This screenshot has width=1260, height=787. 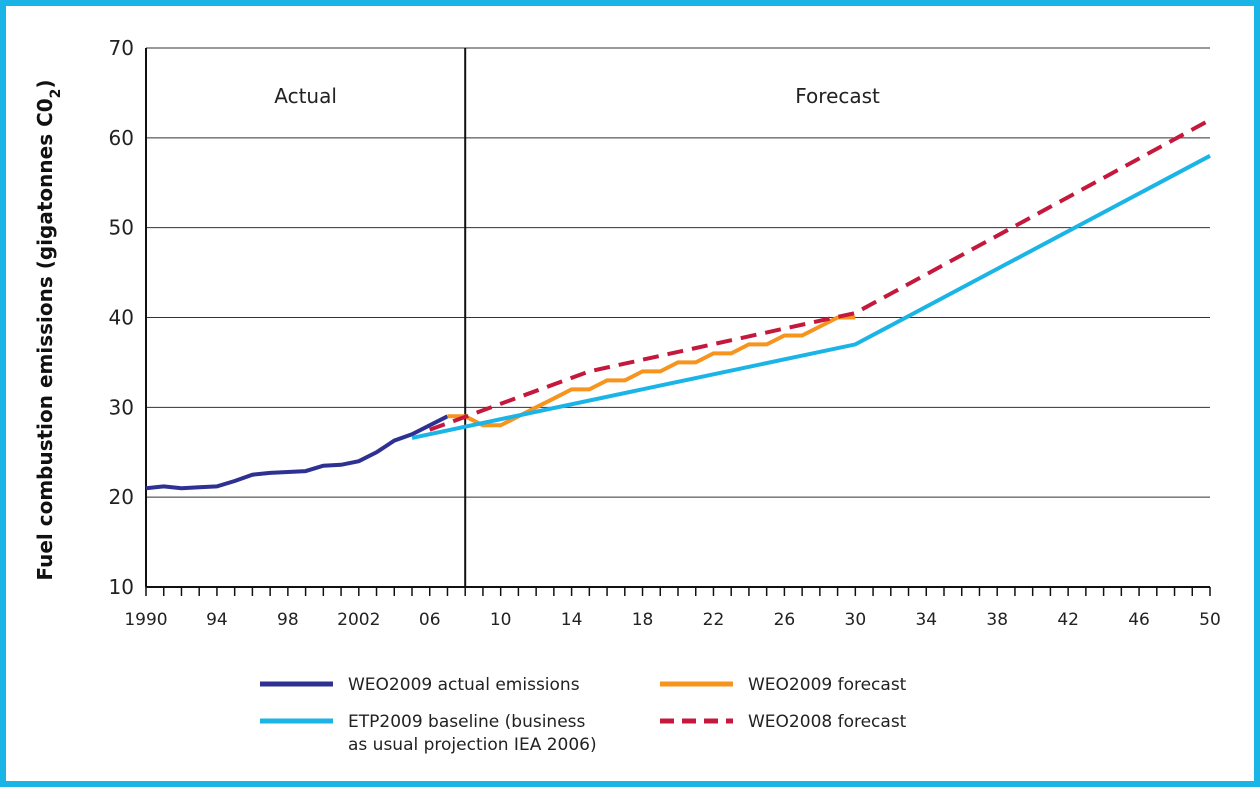 What do you see at coordinates (837, 96) in the screenshot?
I see `region-label: Forecast` at bounding box center [837, 96].